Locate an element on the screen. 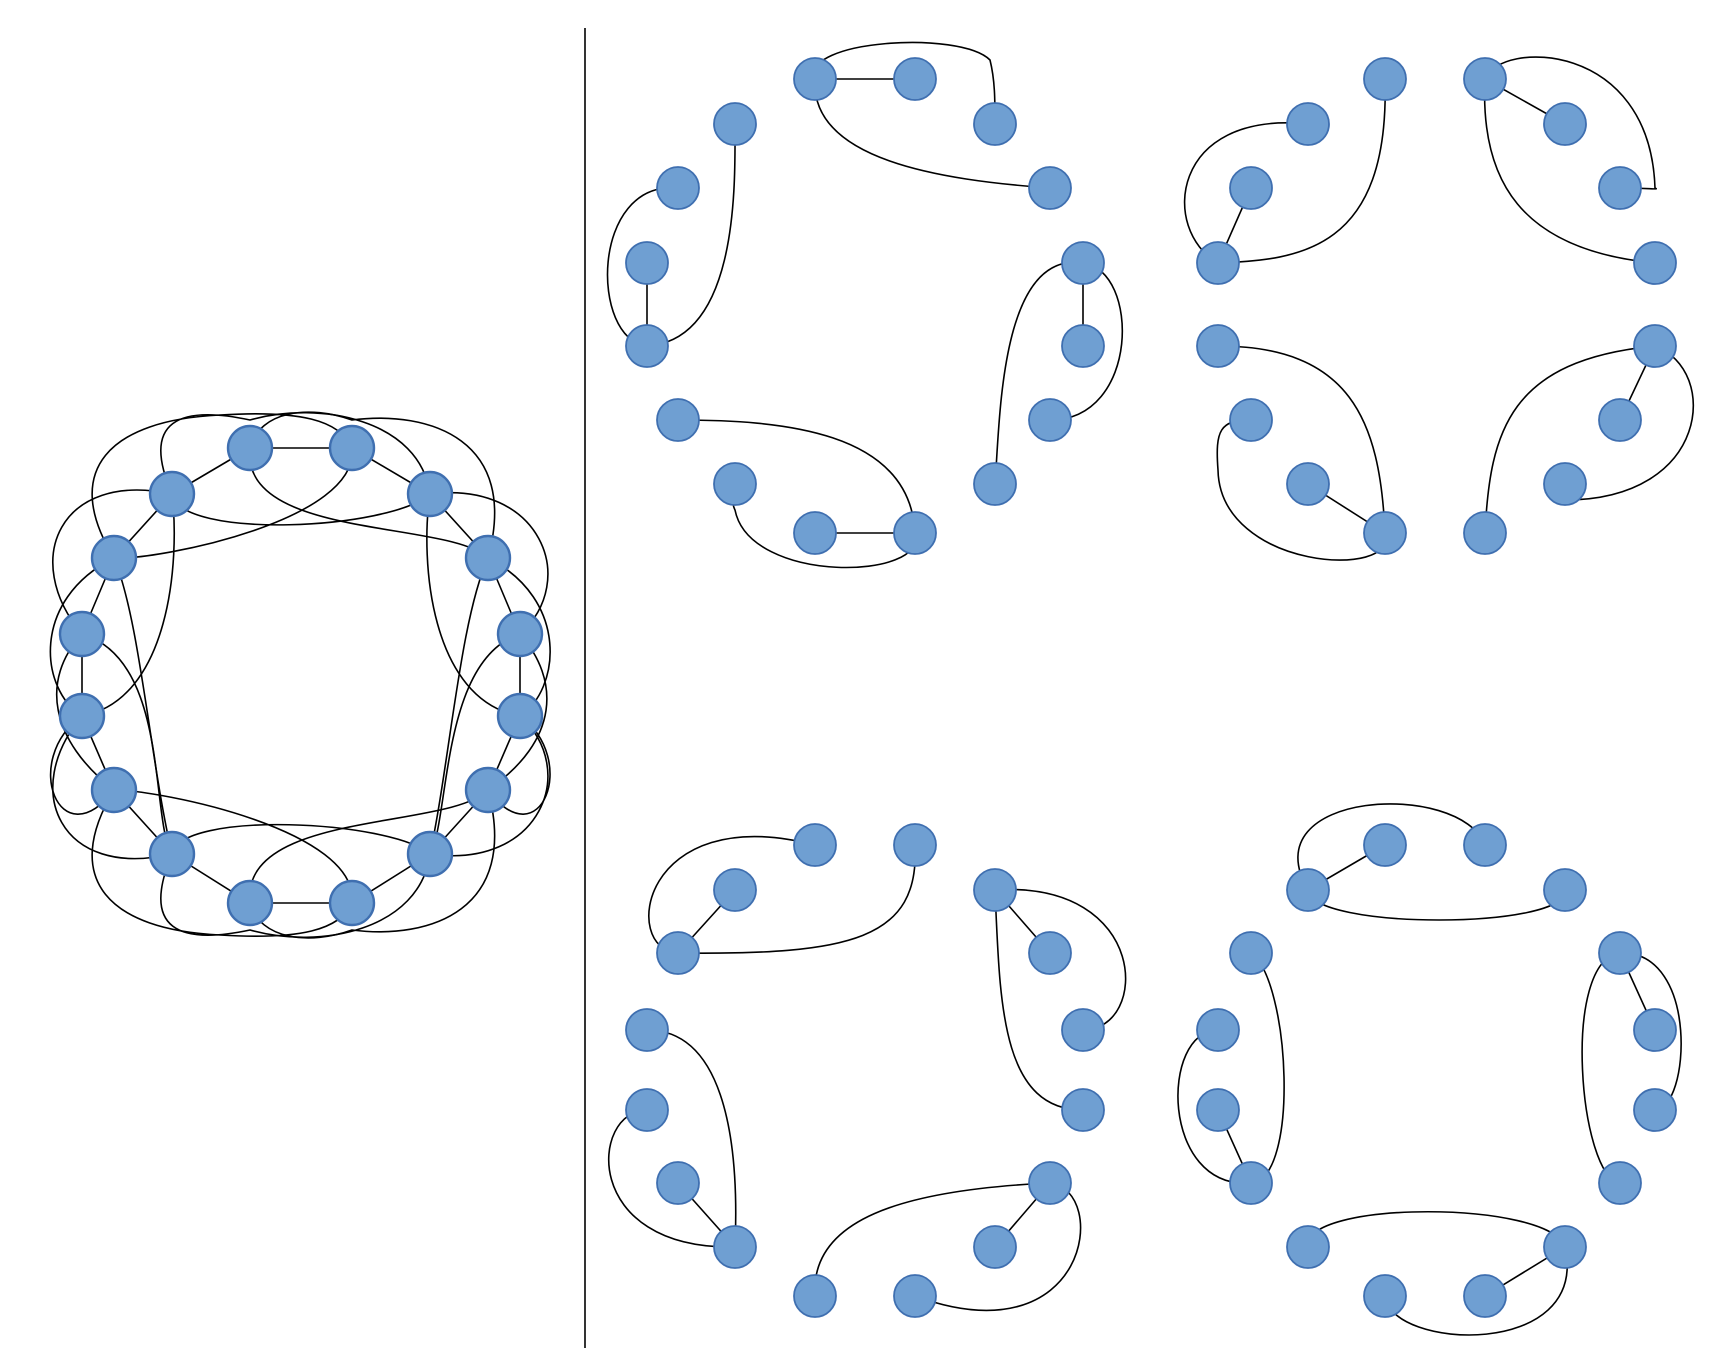 The image size is (1728, 1368). full-graph is located at coordinates (300, 675).